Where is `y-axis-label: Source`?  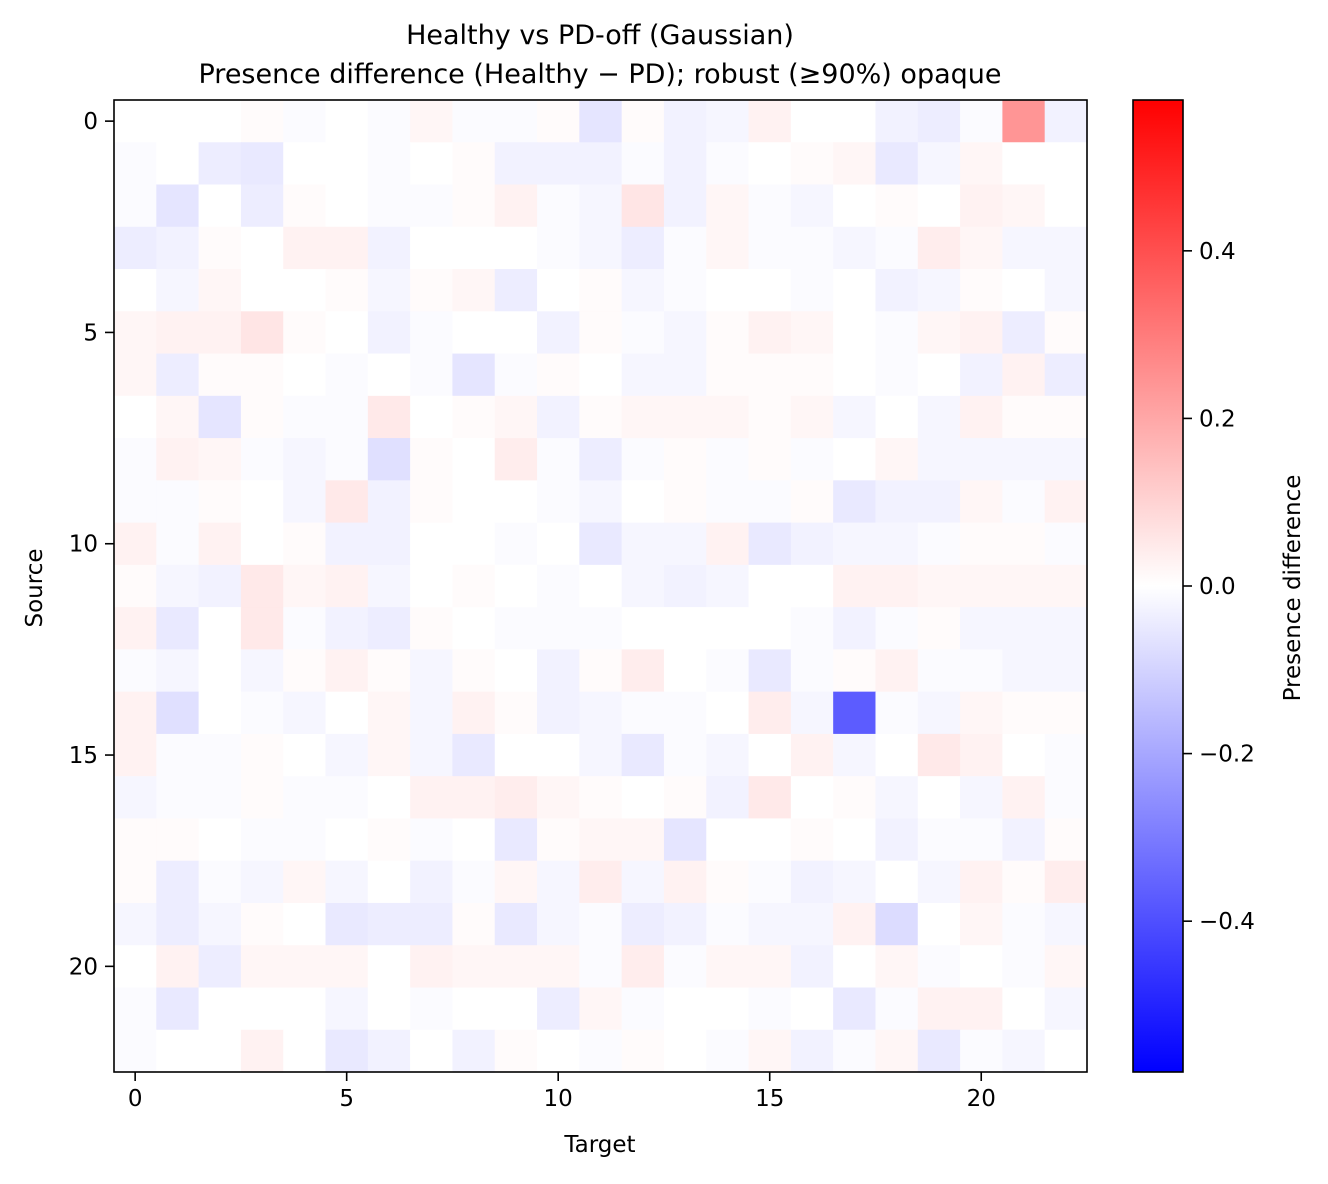
y-axis-label: Source is located at coordinates (35, 588).